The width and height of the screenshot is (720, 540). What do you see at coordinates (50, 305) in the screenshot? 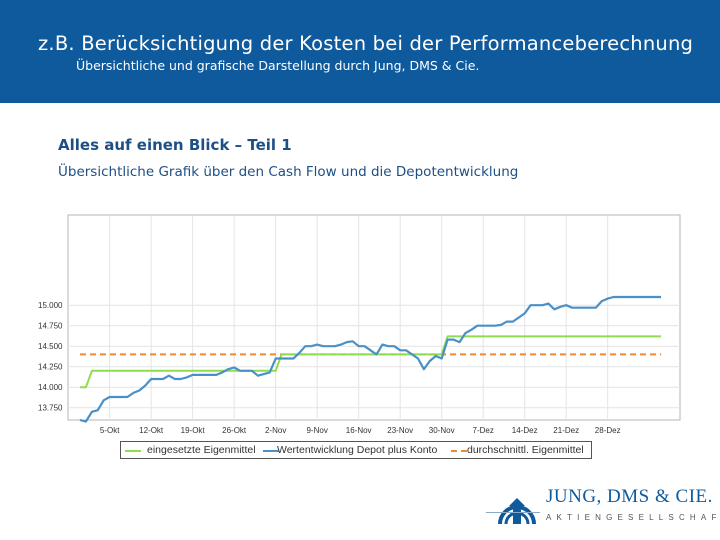
I see `y-tick-label: 15.000` at bounding box center [50, 305].